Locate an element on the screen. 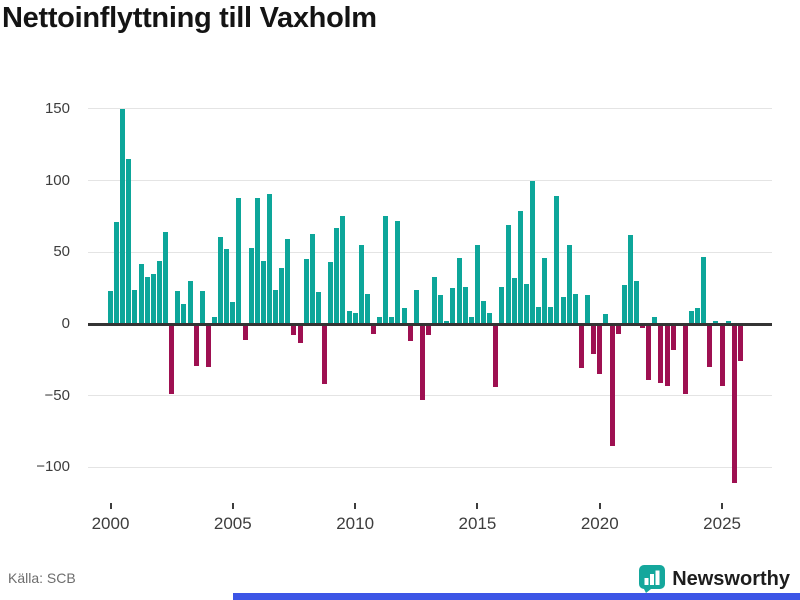 The width and height of the screenshot is (800, 600). bar-2017-q1 is located at coordinates (526, 303).